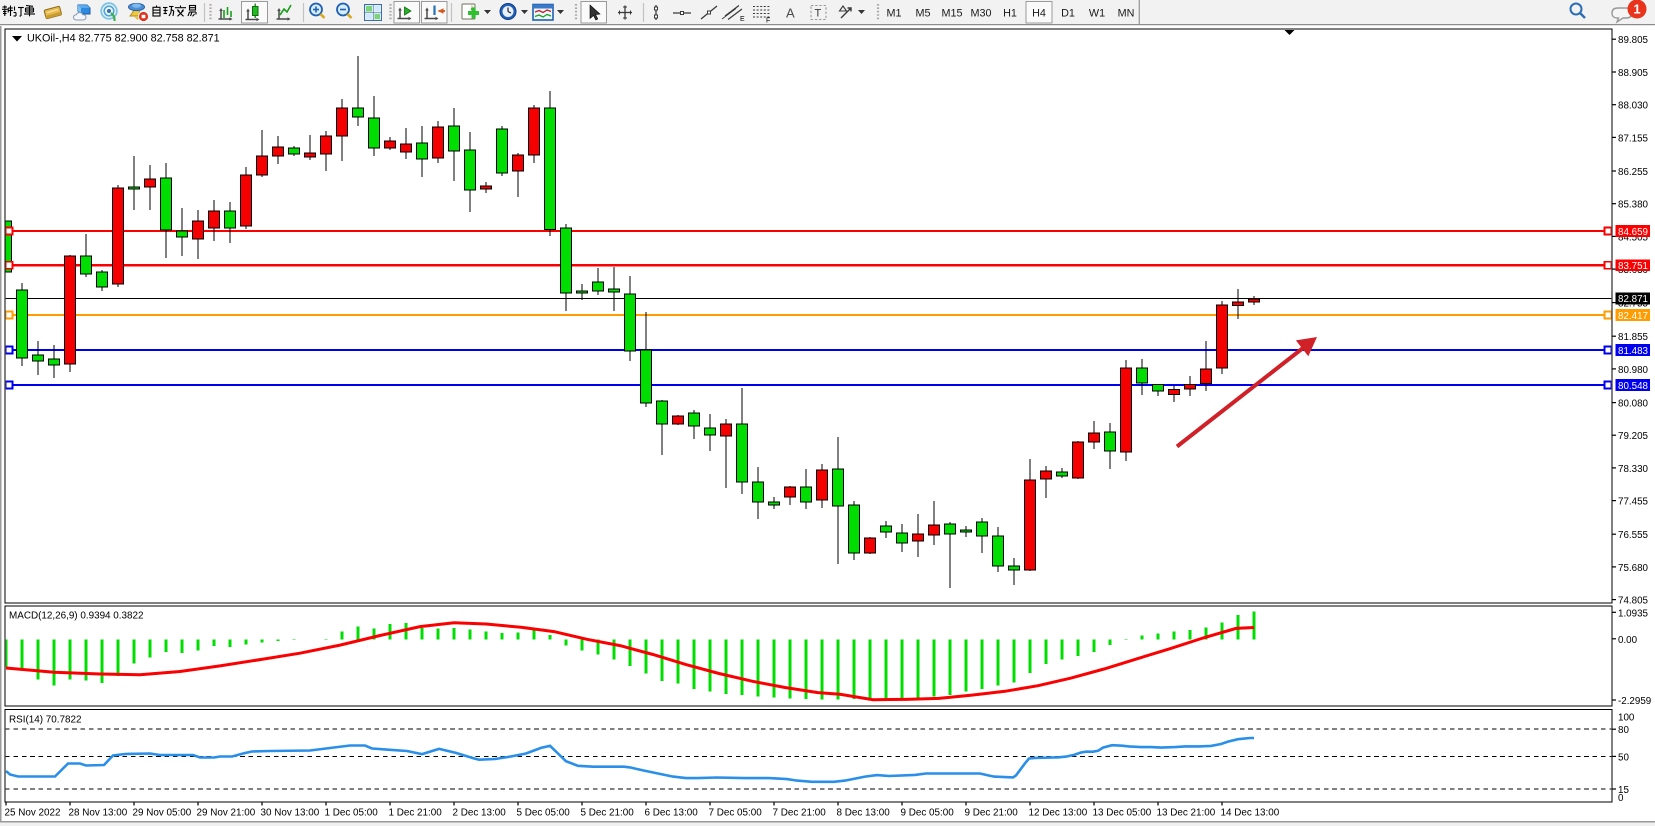 The height and width of the screenshot is (826, 1655). Describe the element at coordinates (162, 813) in the screenshot. I see `svg-text: 29 Nov 05:00` at that location.